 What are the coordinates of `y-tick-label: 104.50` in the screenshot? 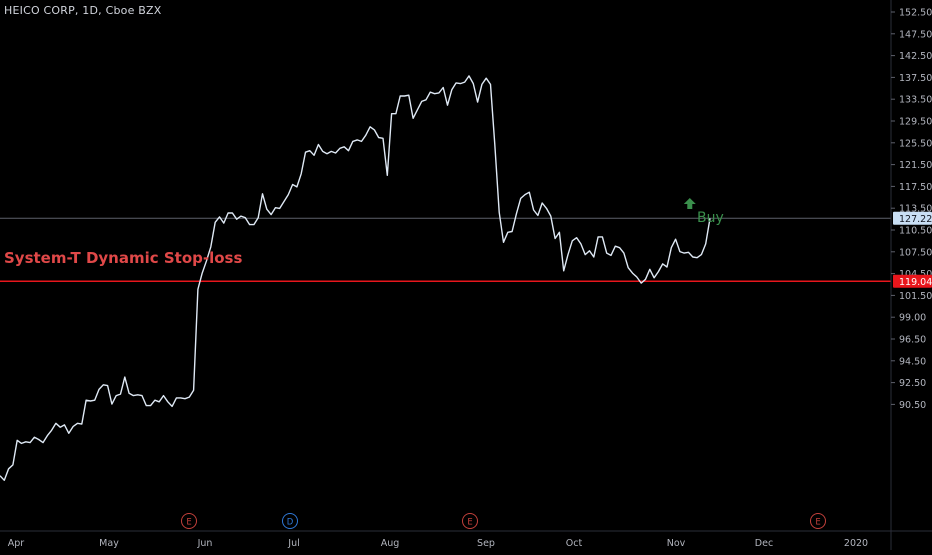 It's located at (915, 274).